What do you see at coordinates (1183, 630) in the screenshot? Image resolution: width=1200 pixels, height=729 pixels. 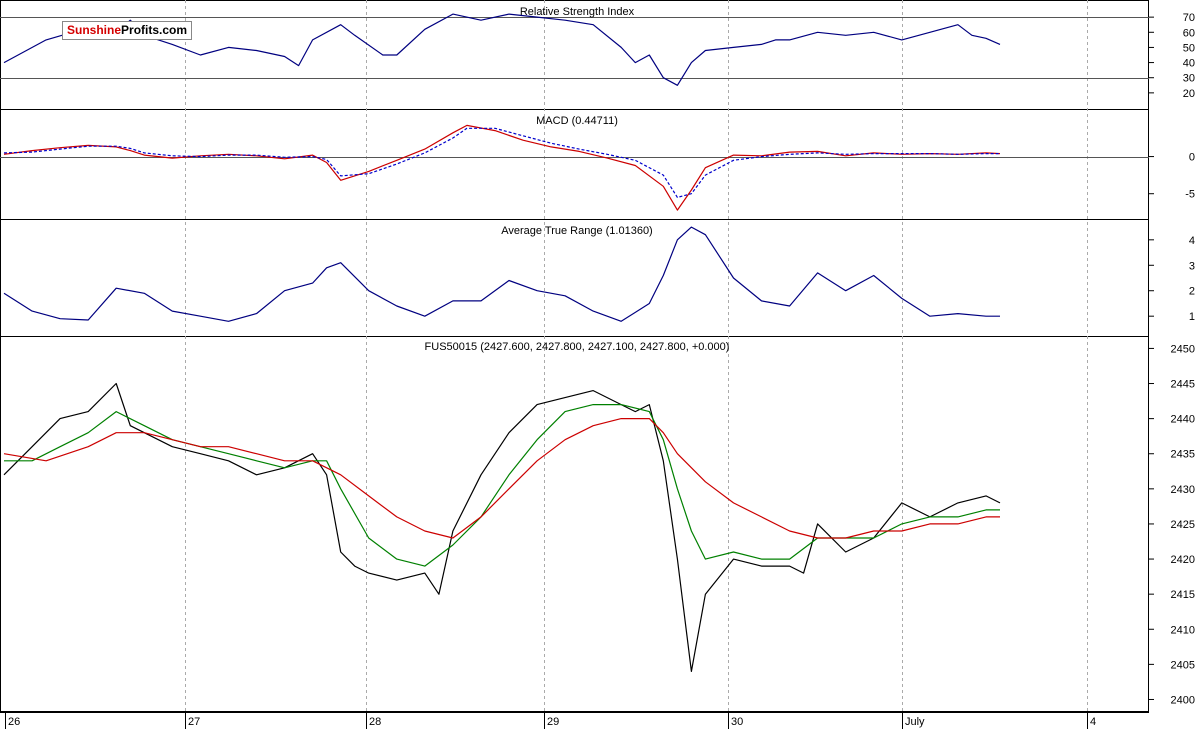 I see `price-y-tick-label: 2410` at bounding box center [1183, 630].